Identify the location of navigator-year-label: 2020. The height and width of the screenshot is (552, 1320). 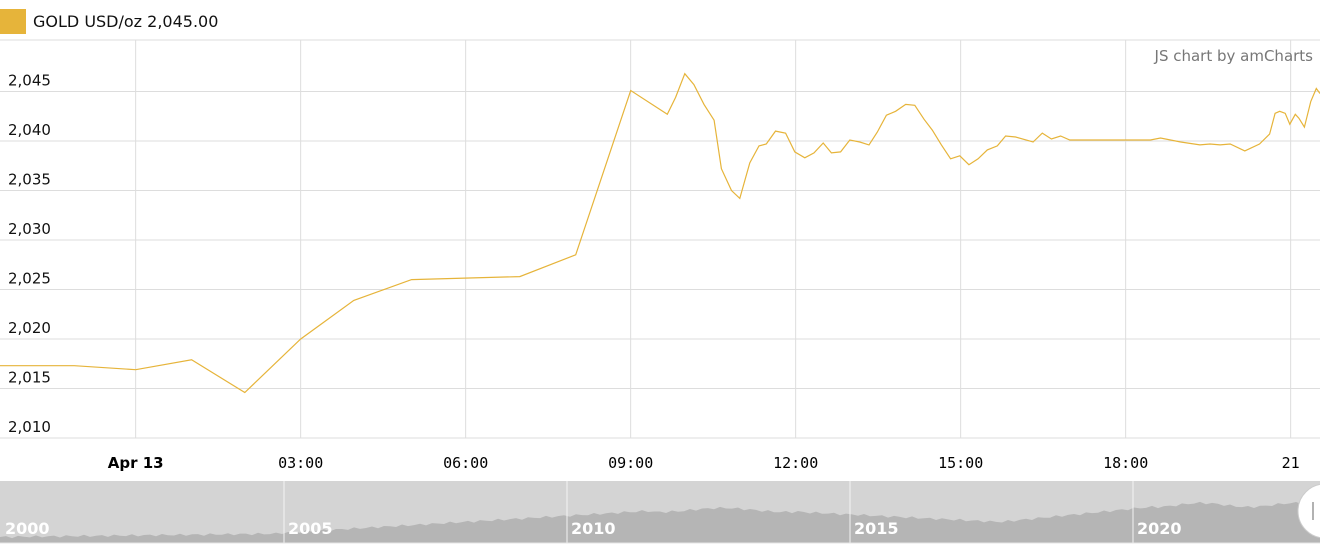
(1159, 528).